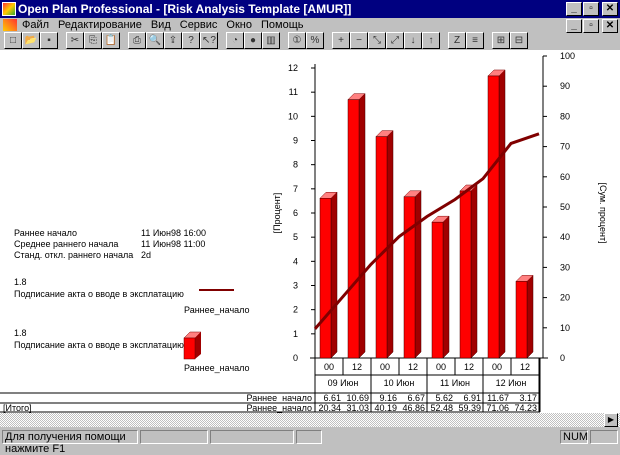 This screenshot has width=620, height=455. Describe the element at coordinates (611, 420) in the screenshot. I see `scroll-right-button: ▶` at that location.